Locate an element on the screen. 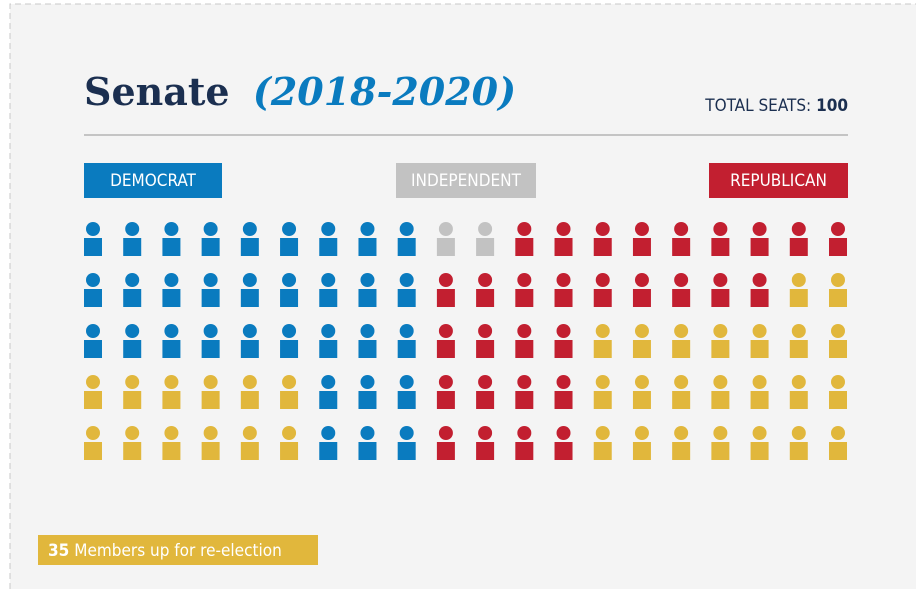  legend-label: INDEPENDENT is located at coordinates (466, 181).